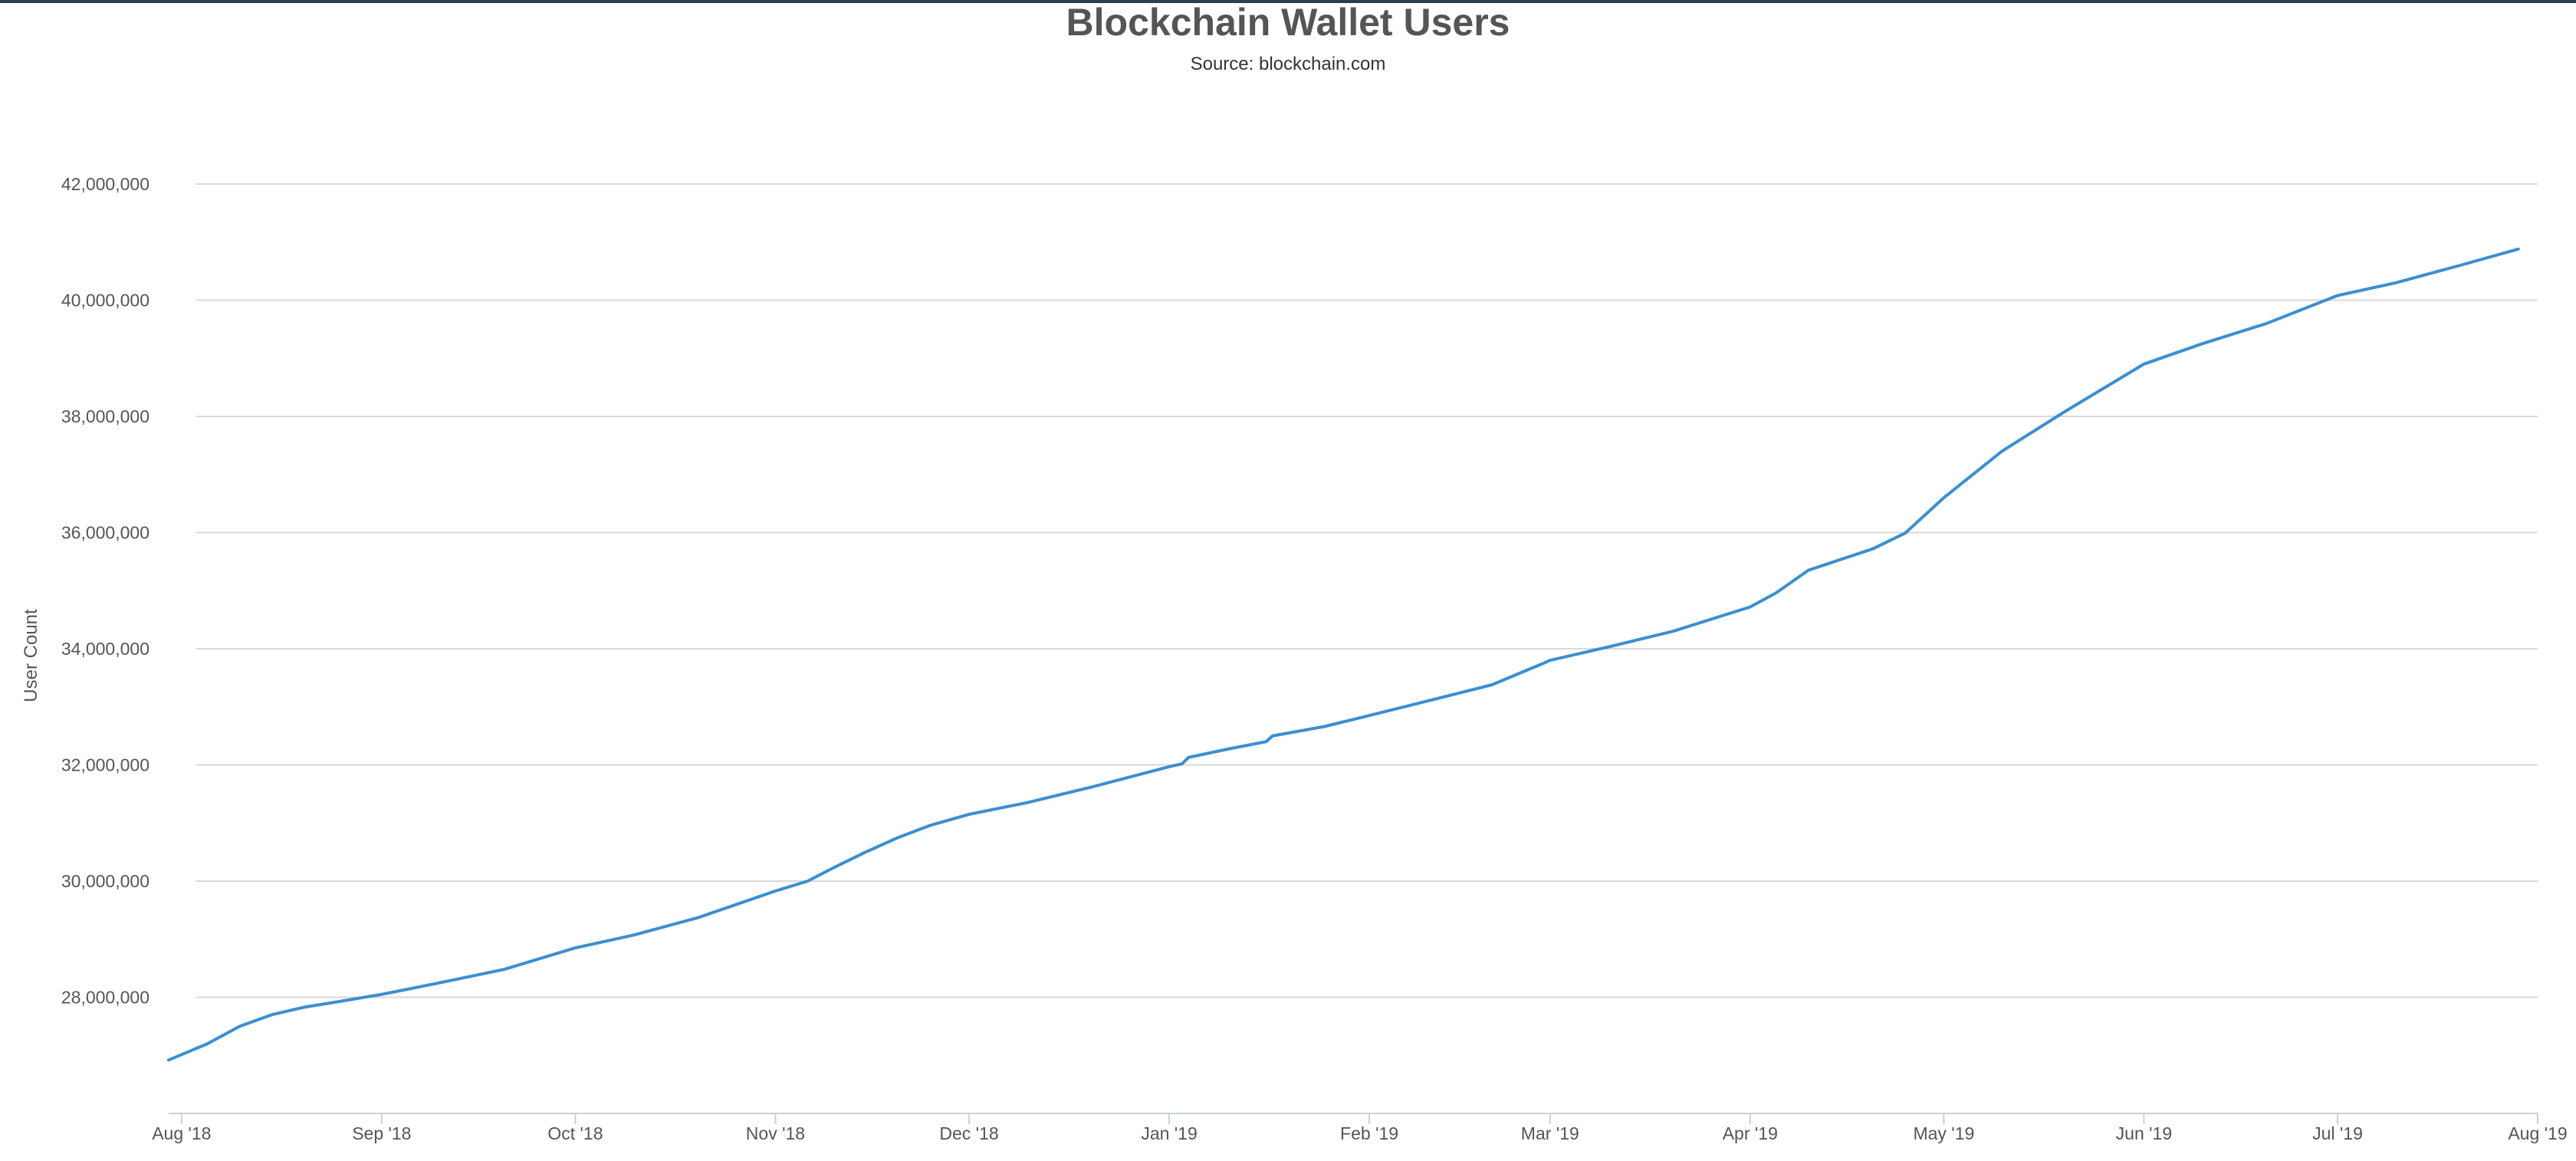 The width and height of the screenshot is (2576, 1161). Describe the element at coordinates (105, 416) in the screenshot. I see `y-tick-label: 38,000,000` at that location.